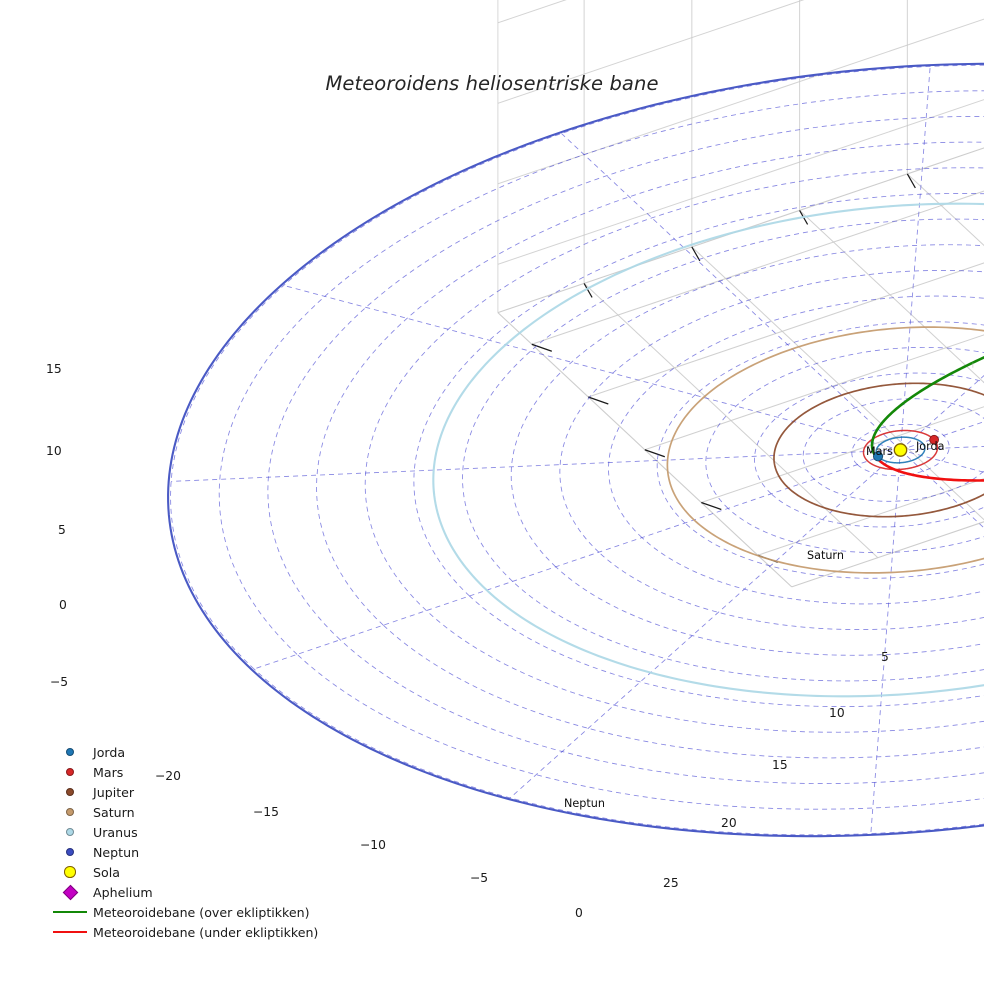 The width and height of the screenshot is (984, 984). I want to click on meteoroid-orbit, so click(927, 418).